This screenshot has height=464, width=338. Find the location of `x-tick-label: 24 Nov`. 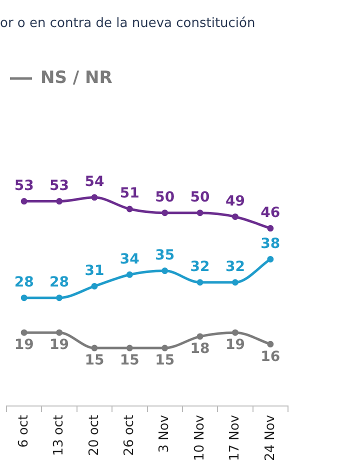

x-tick-label: 24 Nov is located at coordinates (270, 437).